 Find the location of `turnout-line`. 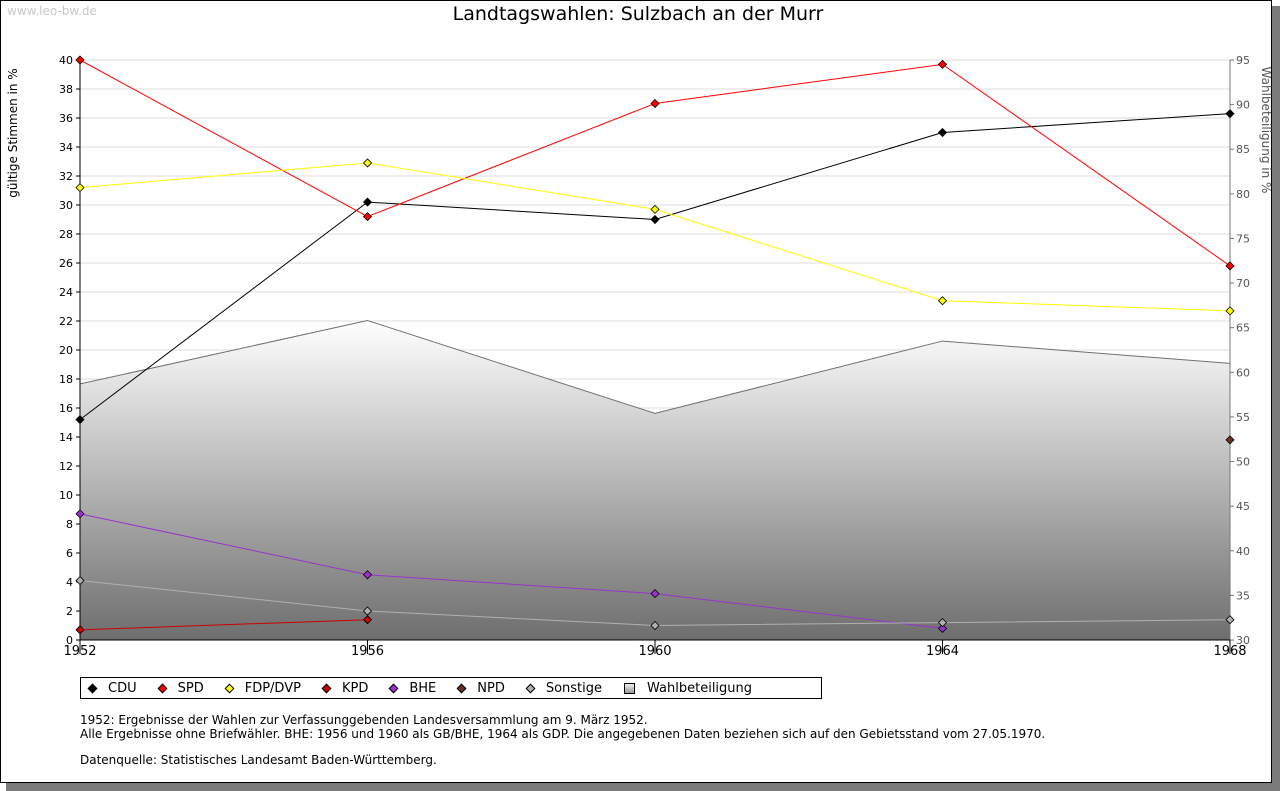

turnout-line is located at coordinates (655, 367).